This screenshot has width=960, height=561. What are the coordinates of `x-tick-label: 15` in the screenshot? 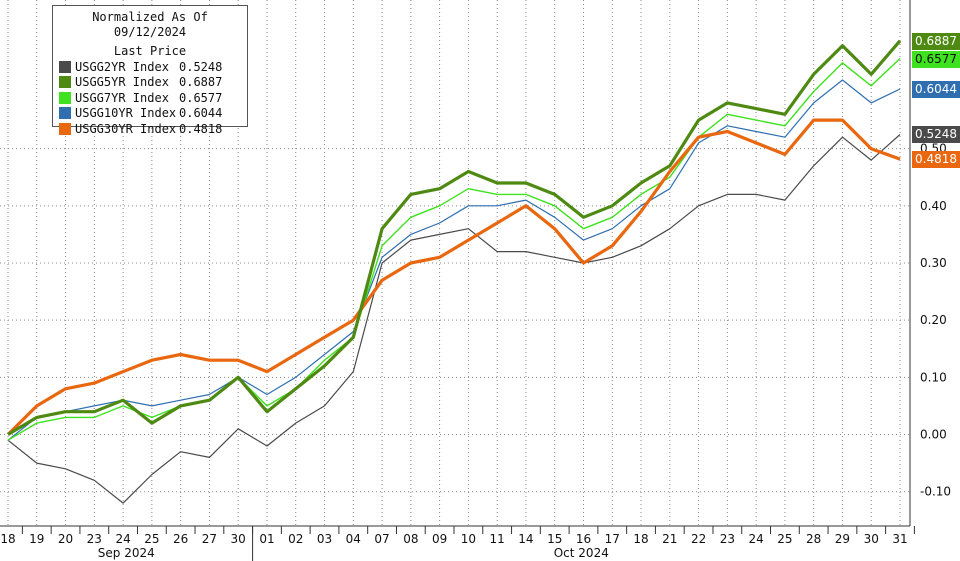 It's located at (554, 539).